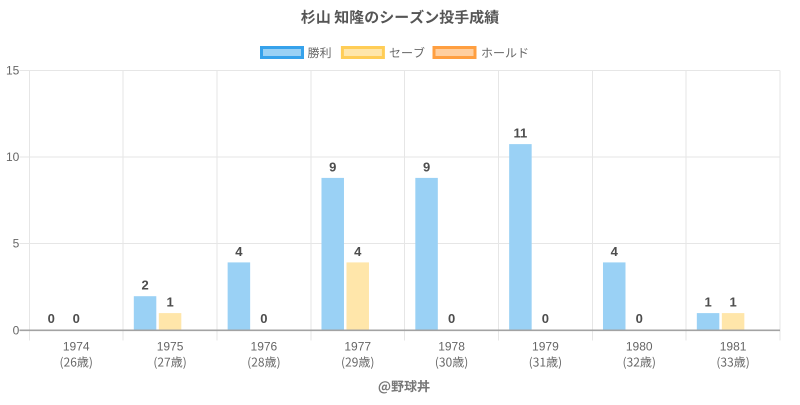  Describe the element at coordinates (264, 347) in the screenshot. I see `svg-text: 1976` at that location.